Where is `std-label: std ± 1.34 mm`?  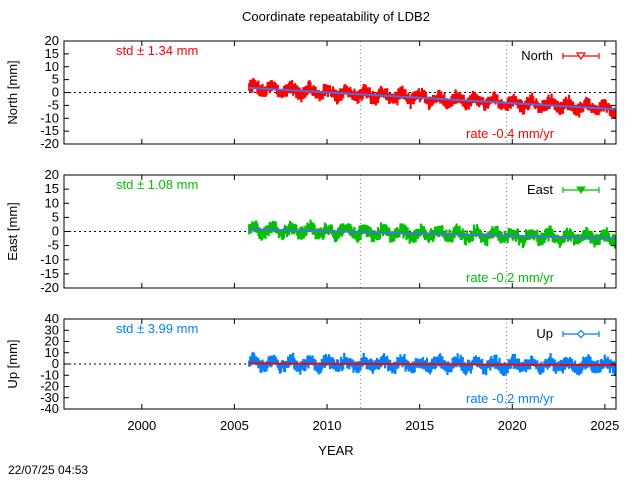 std-label: std ± 1.34 mm is located at coordinates (157, 50).